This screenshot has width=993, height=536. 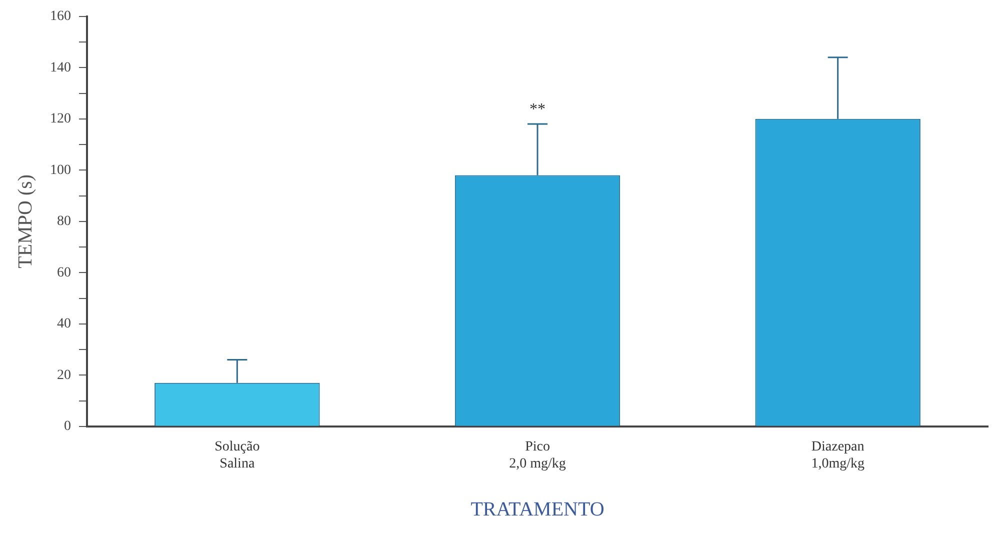 I want to click on x-axis-title: TRATAMENTO, so click(x=537, y=509).